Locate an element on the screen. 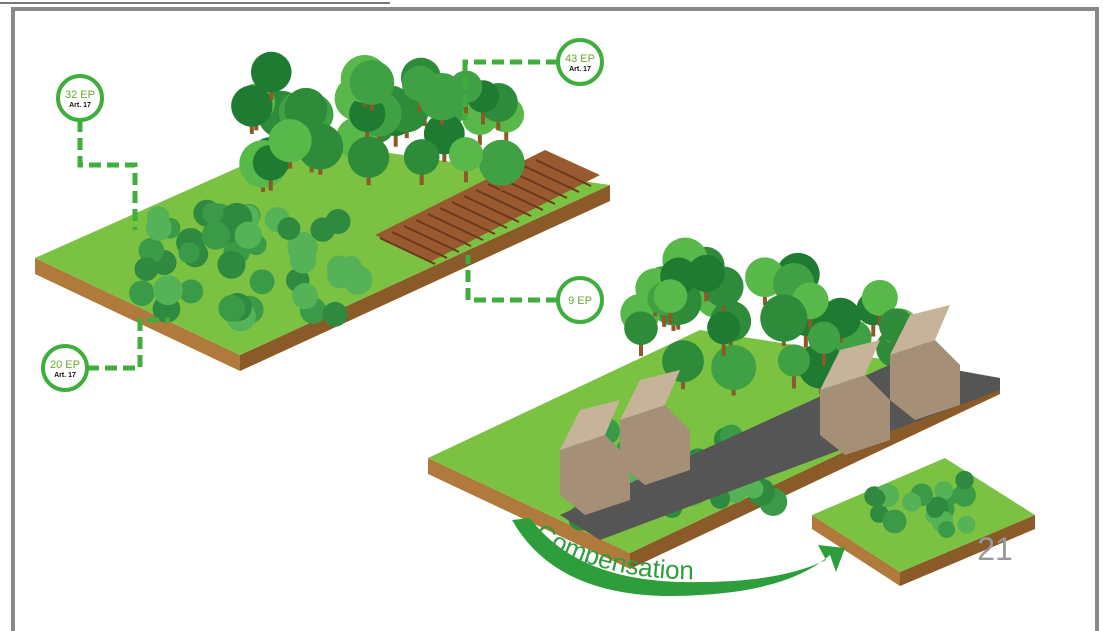 Image resolution: width=1103 pixels, height=631 pixels. callout-label: 43 EP is located at coordinates (580, 59).